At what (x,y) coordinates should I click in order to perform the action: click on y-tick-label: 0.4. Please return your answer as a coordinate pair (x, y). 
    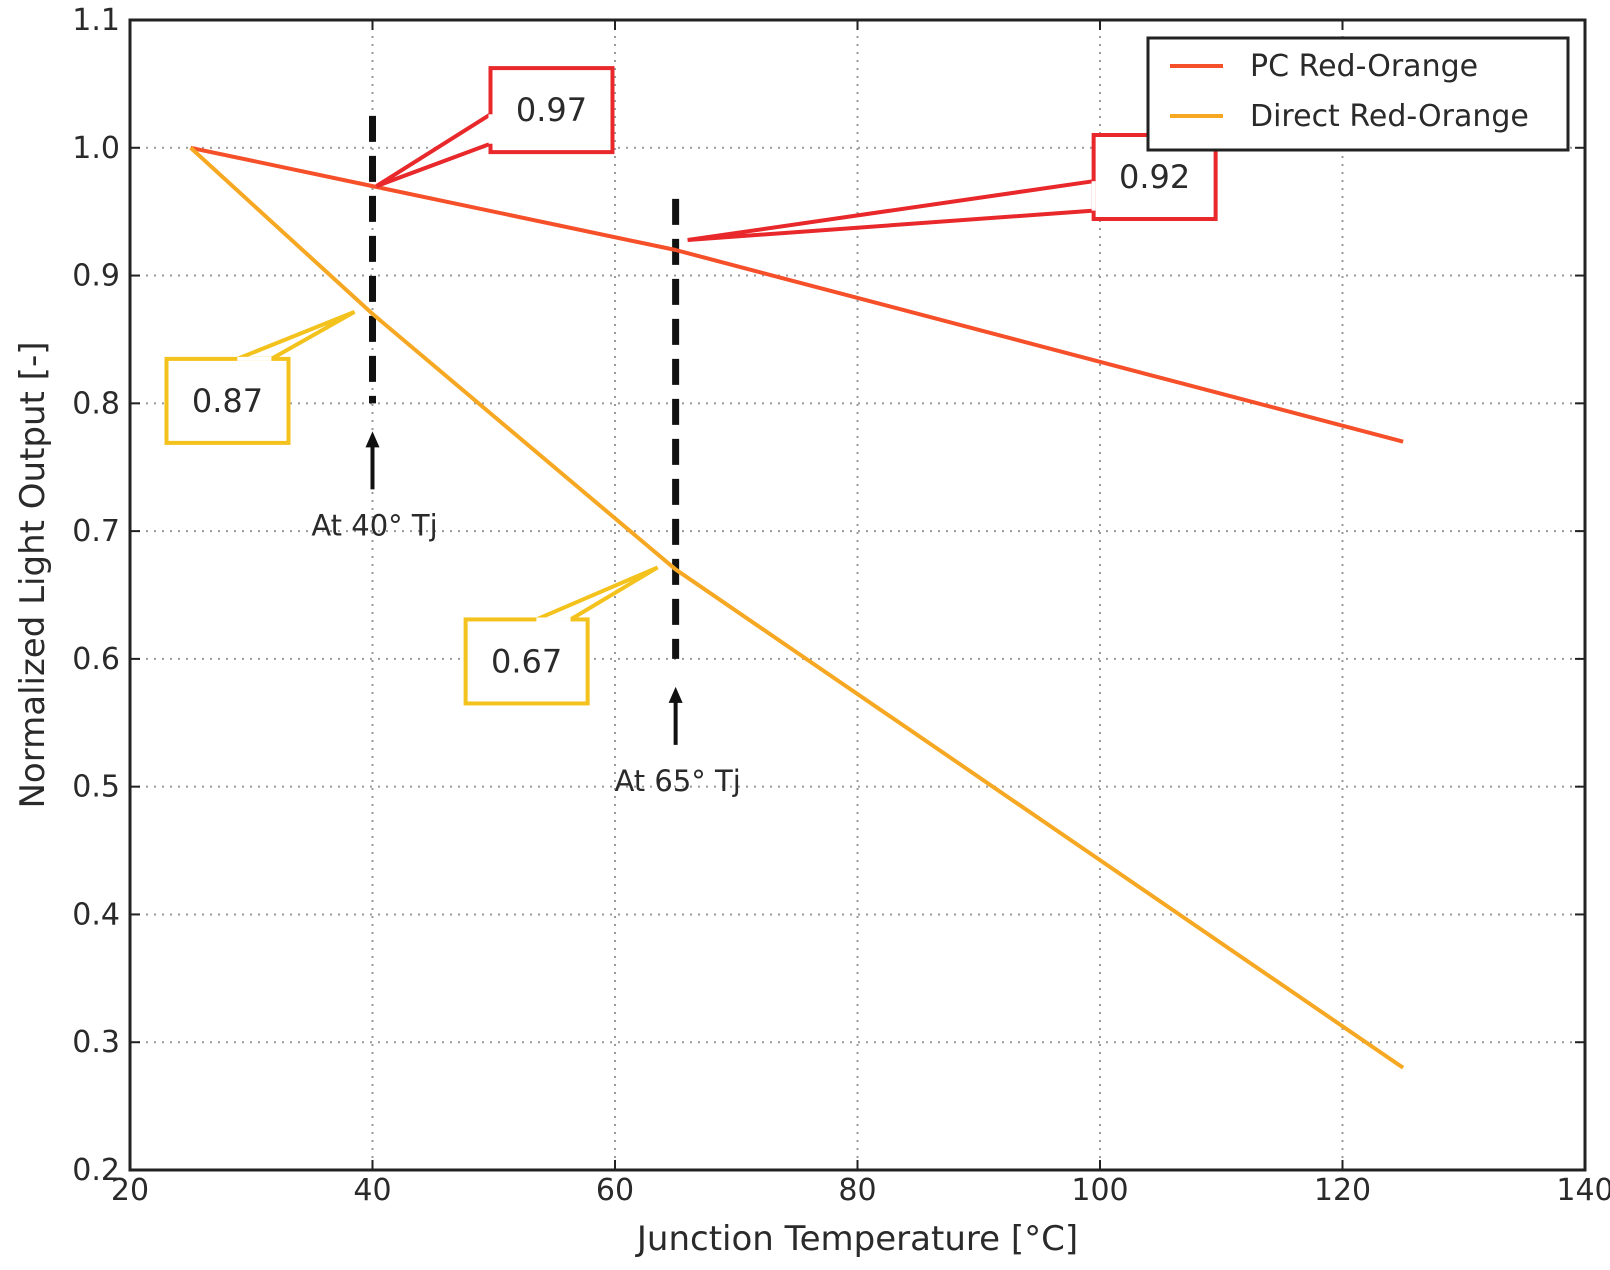
    Looking at the image, I should click on (96, 914).